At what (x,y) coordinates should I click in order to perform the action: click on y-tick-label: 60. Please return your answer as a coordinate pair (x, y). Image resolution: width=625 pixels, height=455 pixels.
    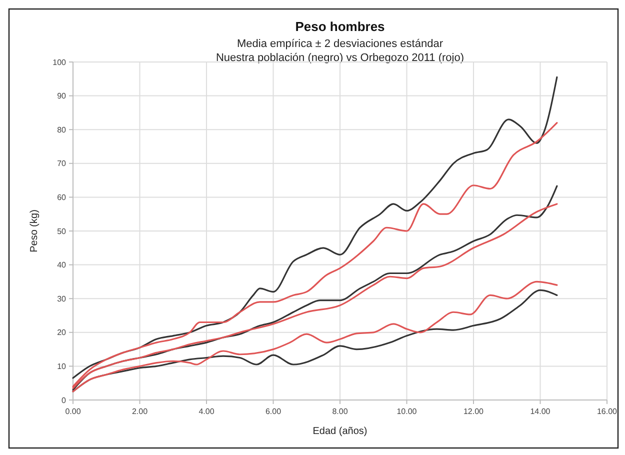
    Looking at the image, I should click on (62, 197).